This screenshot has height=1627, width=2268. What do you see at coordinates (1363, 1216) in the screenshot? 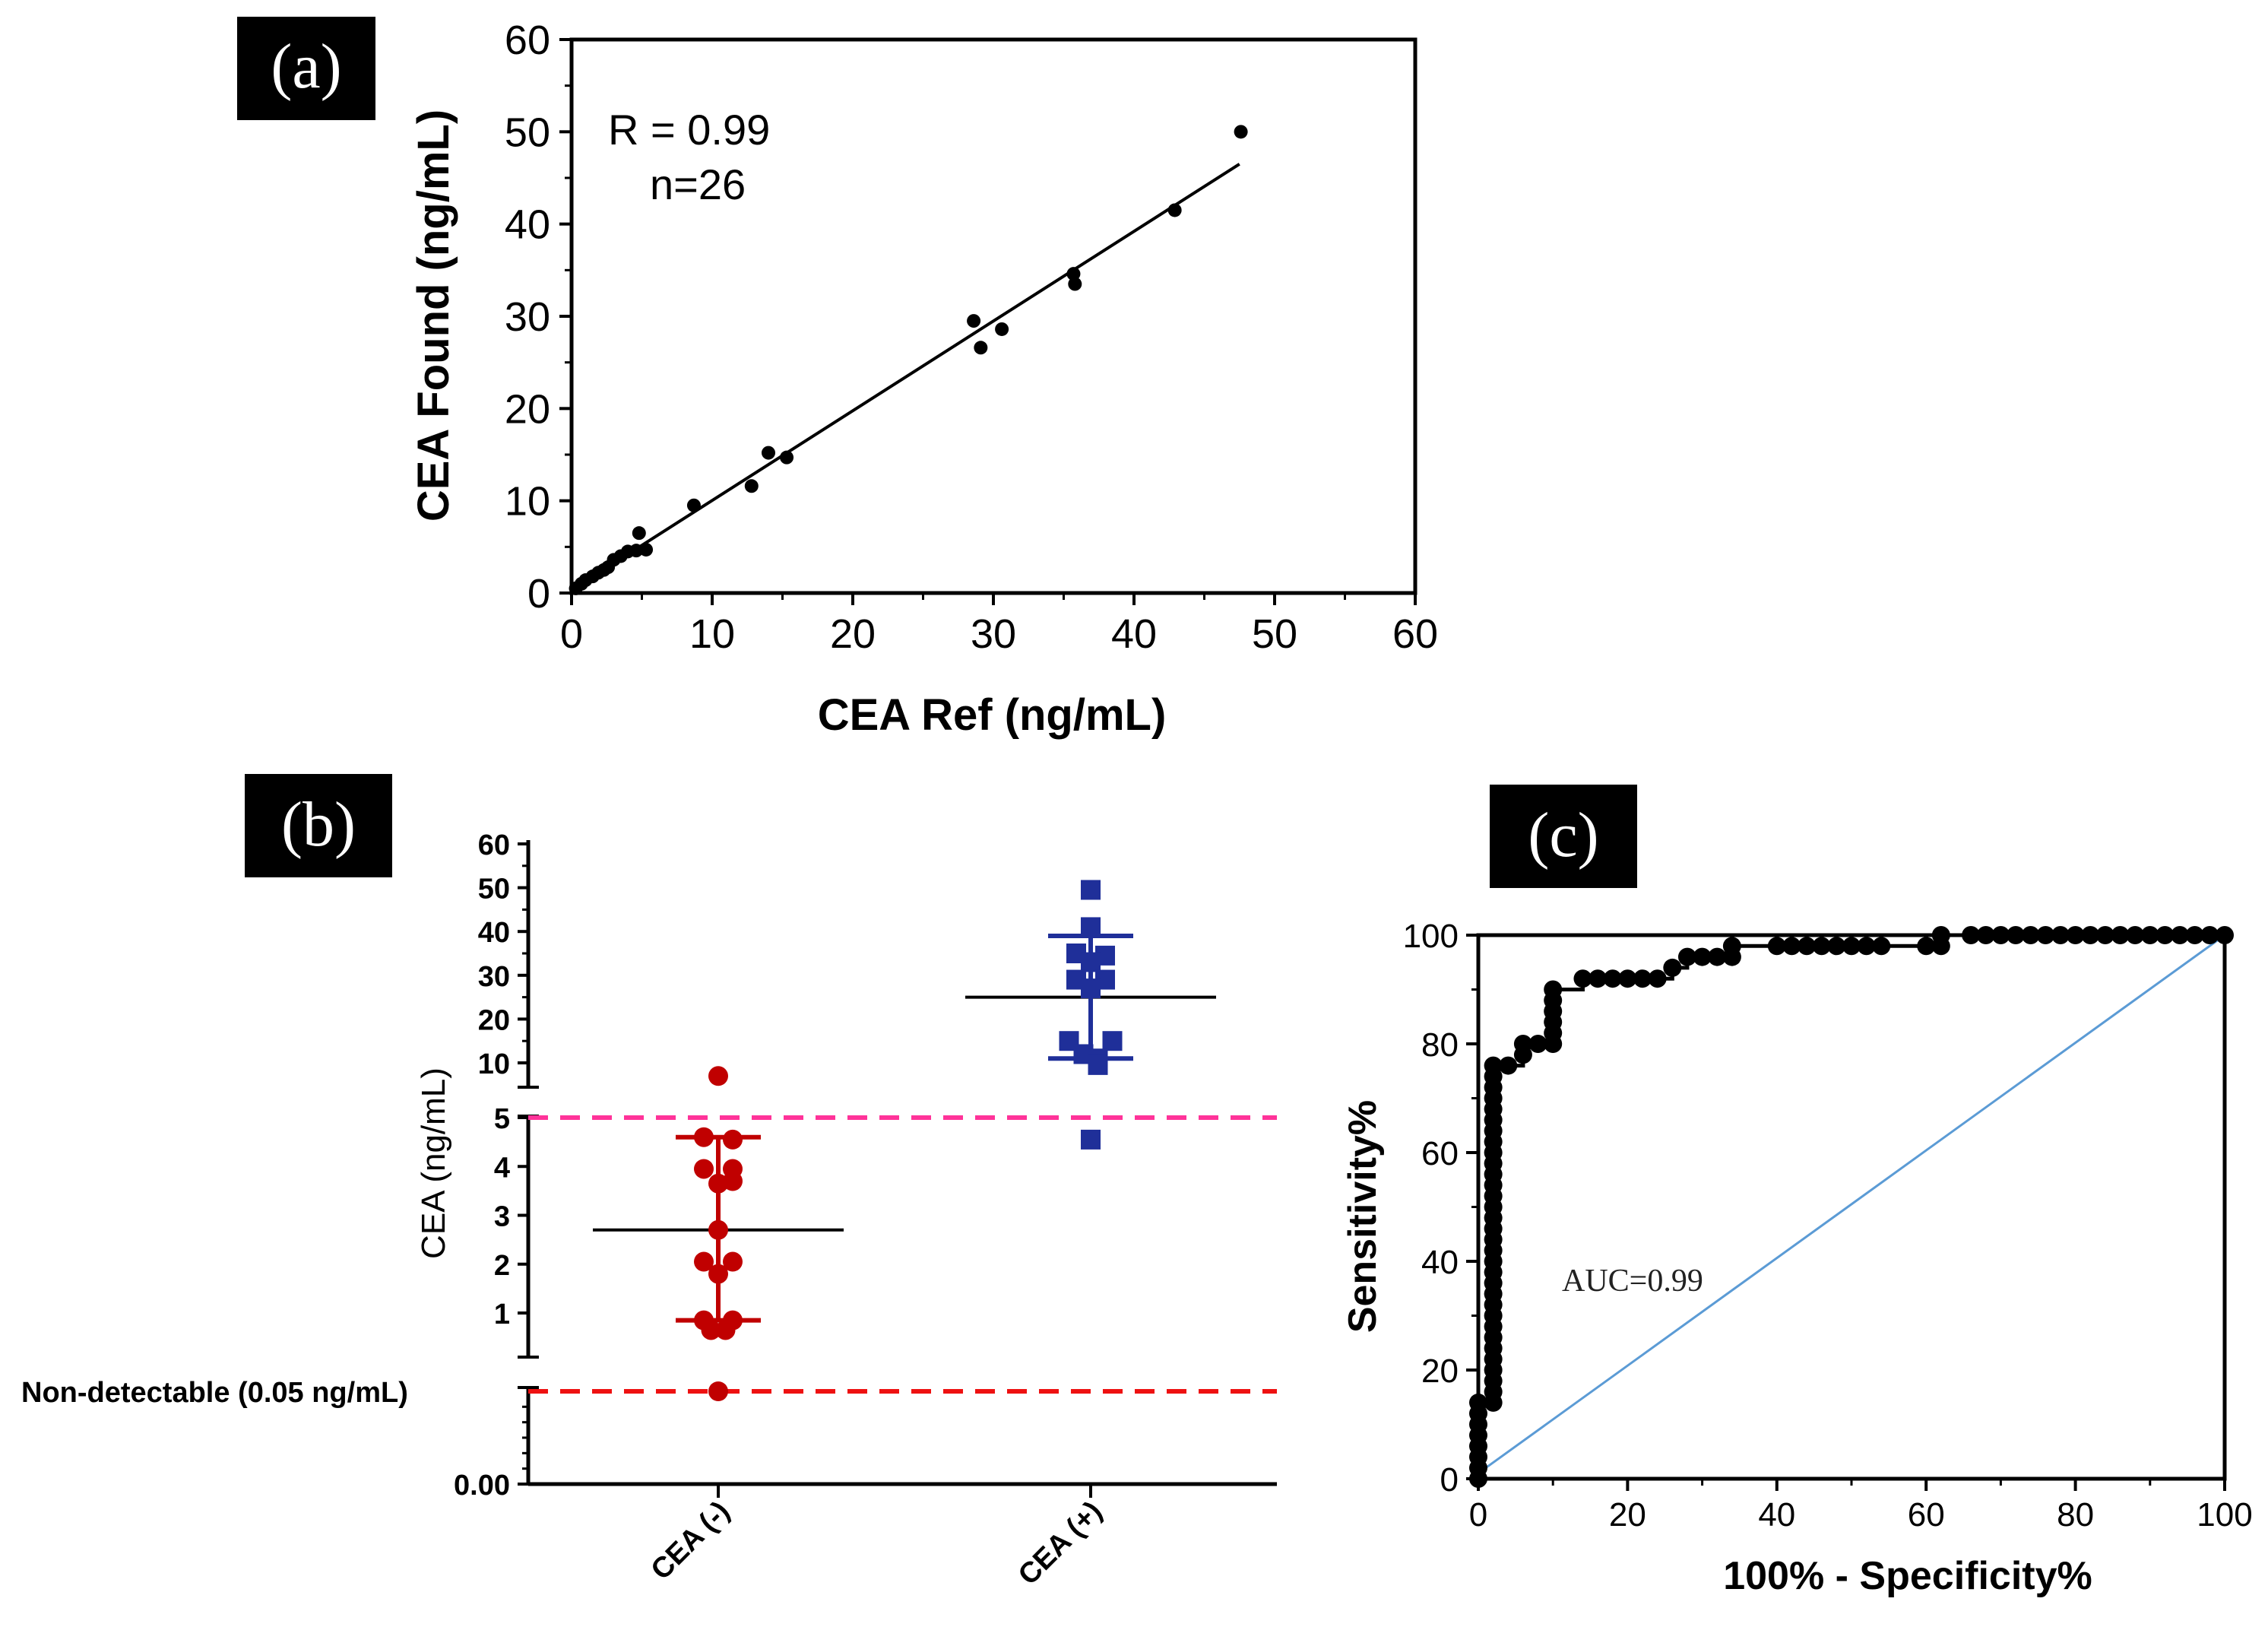
I see `panel-c-ylabel: Sensitivity%` at bounding box center [1363, 1216].